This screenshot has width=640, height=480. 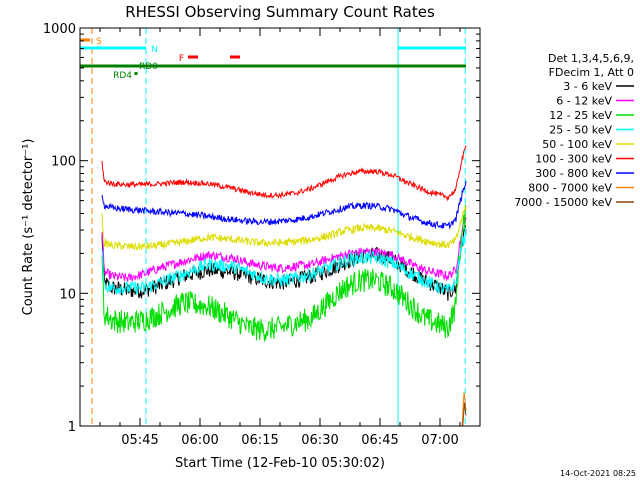 What do you see at coordinates (587, 86) in the screenshot?
I see `legend-label-3-6-kev: 3 - 6 keV` at bounding box center [587, 86].